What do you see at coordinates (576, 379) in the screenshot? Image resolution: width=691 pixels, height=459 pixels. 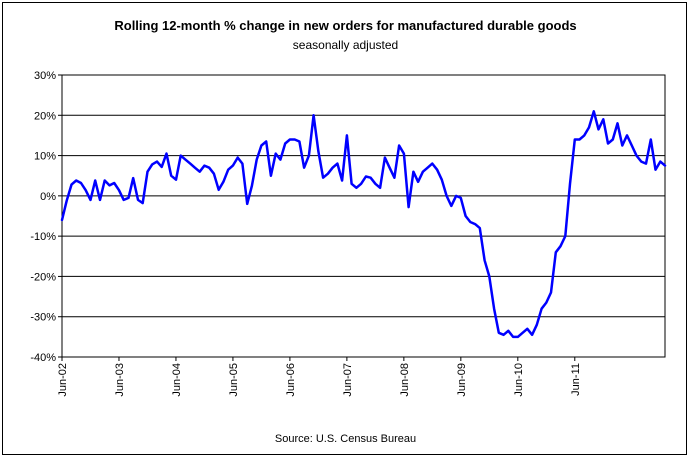 I see `x-tick-label: Jun-11` at bounding box center [576, 379].